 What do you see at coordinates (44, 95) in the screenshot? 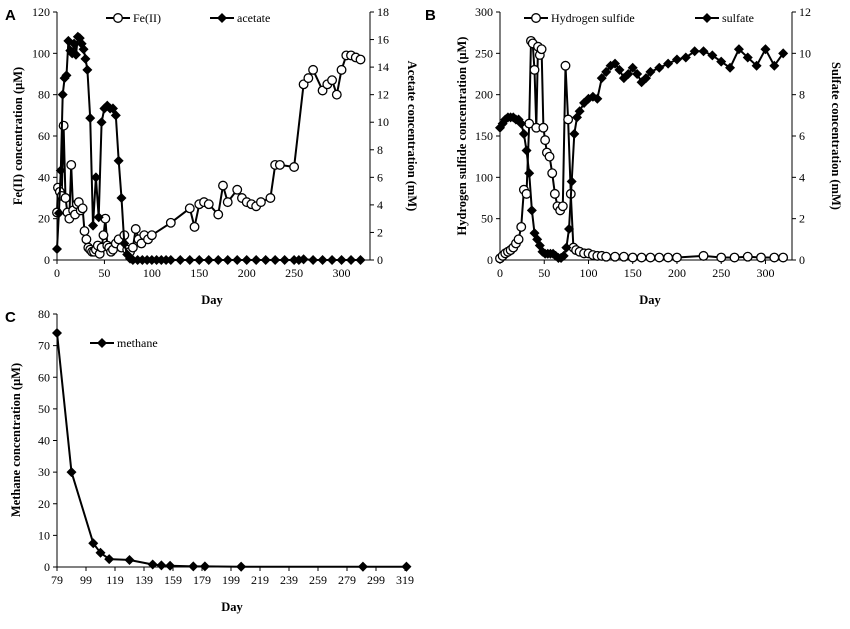
I see `y-tick-label-left: 80` at bounding box center [44, 95].